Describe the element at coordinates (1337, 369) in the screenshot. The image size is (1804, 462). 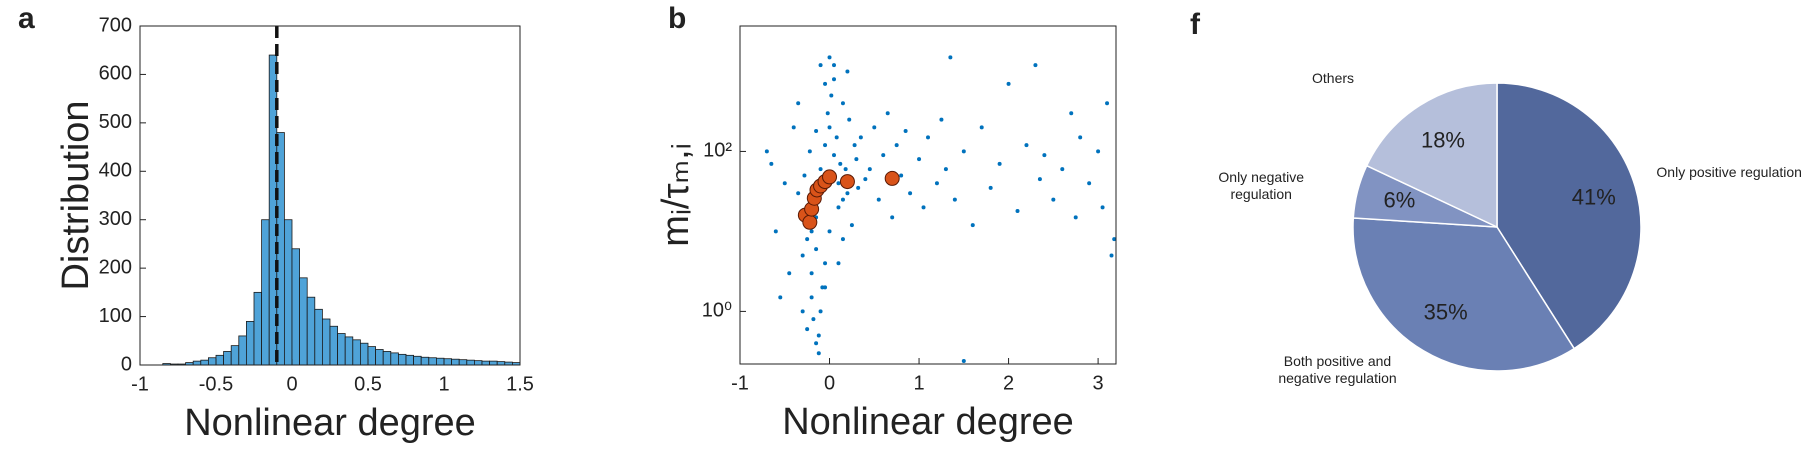
I see `slice-category-label: Both positive and negative regulation` at that location.